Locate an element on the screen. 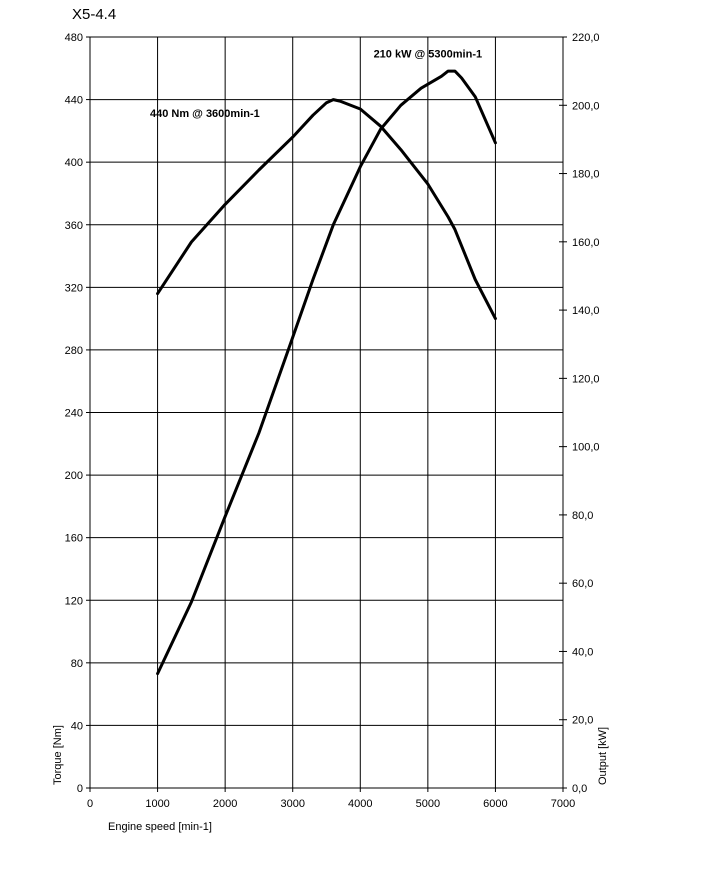 This screenshot has width=701, height=891. y2-tick-label: 60,0 is located at coordinates (582, 584).